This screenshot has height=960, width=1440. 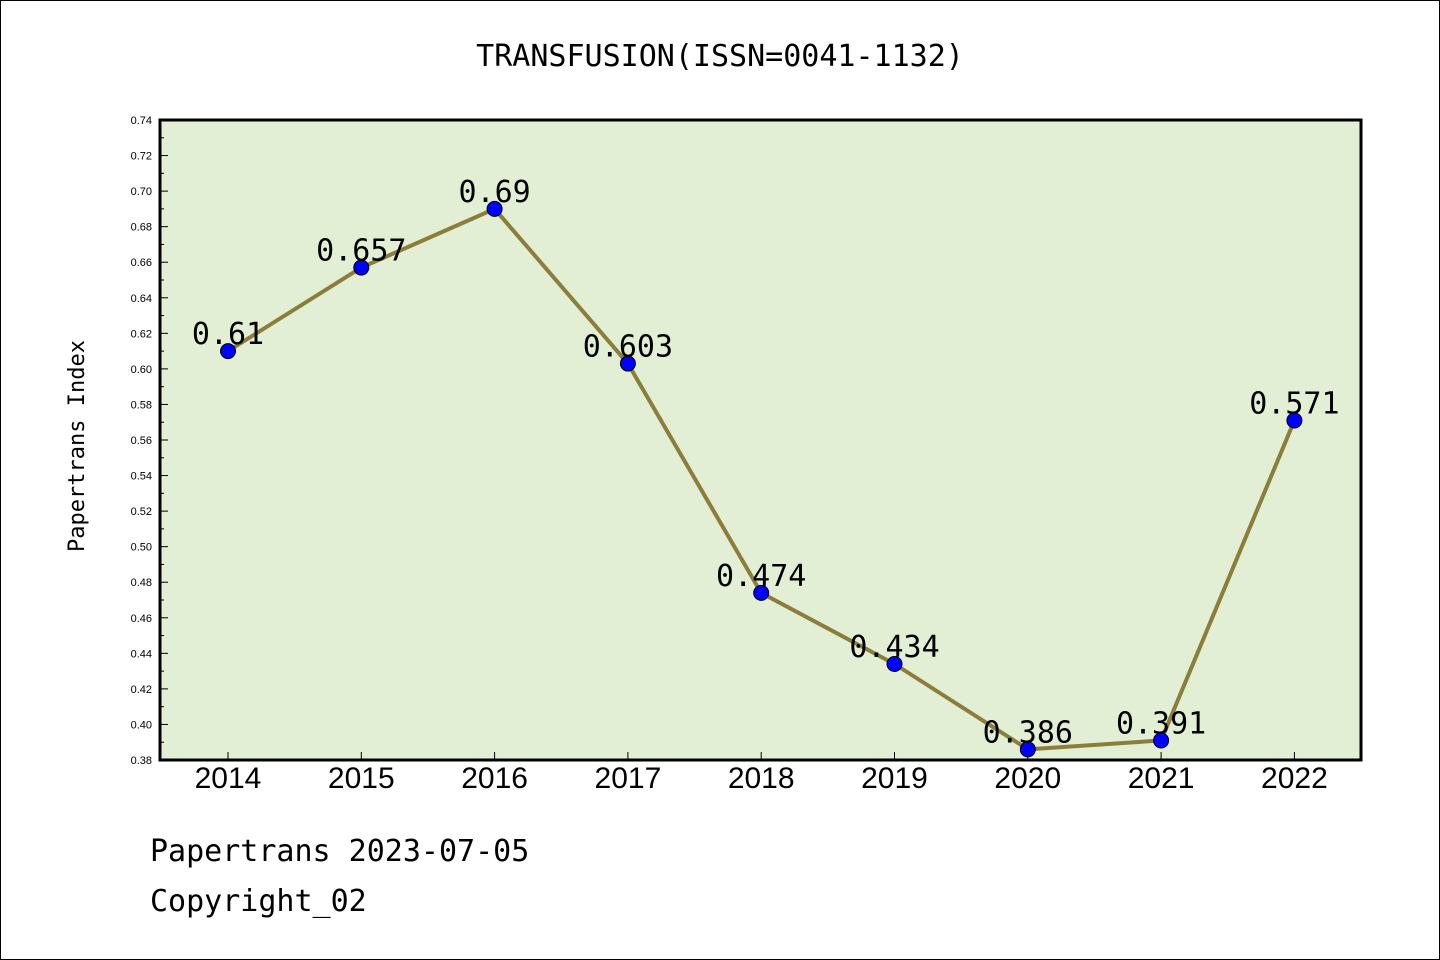 What do you see at coordinates (628, 347) in the screenshot?
I see `data-label: 0.603` at bounding box center [628, 347].